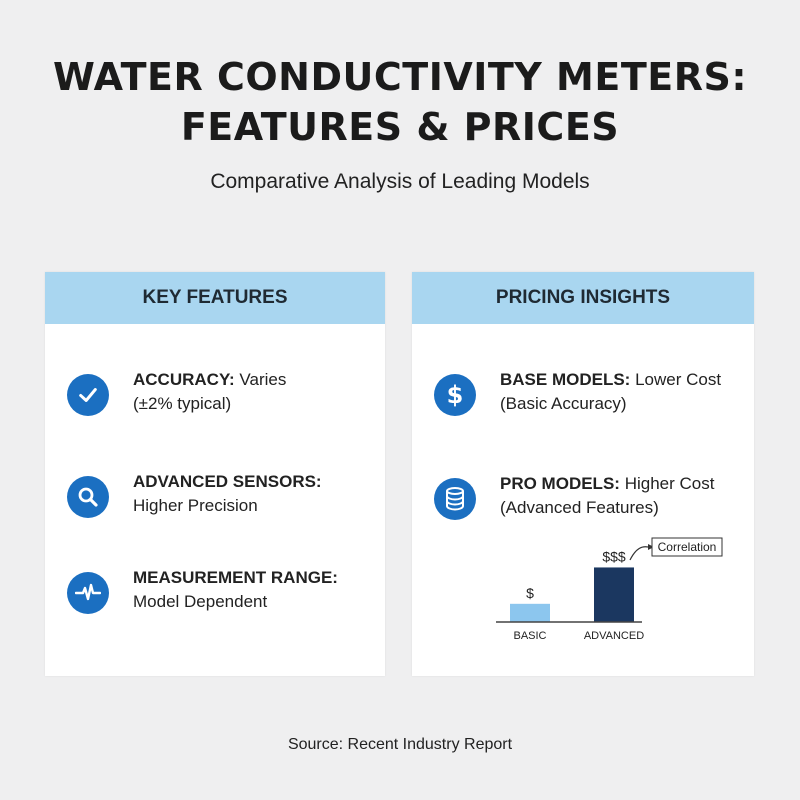  What do you see at coordinates (182, 403) in the screenshot?
I see `feature-value-detail: (±2% typical)` at bounding box center [182, 403].